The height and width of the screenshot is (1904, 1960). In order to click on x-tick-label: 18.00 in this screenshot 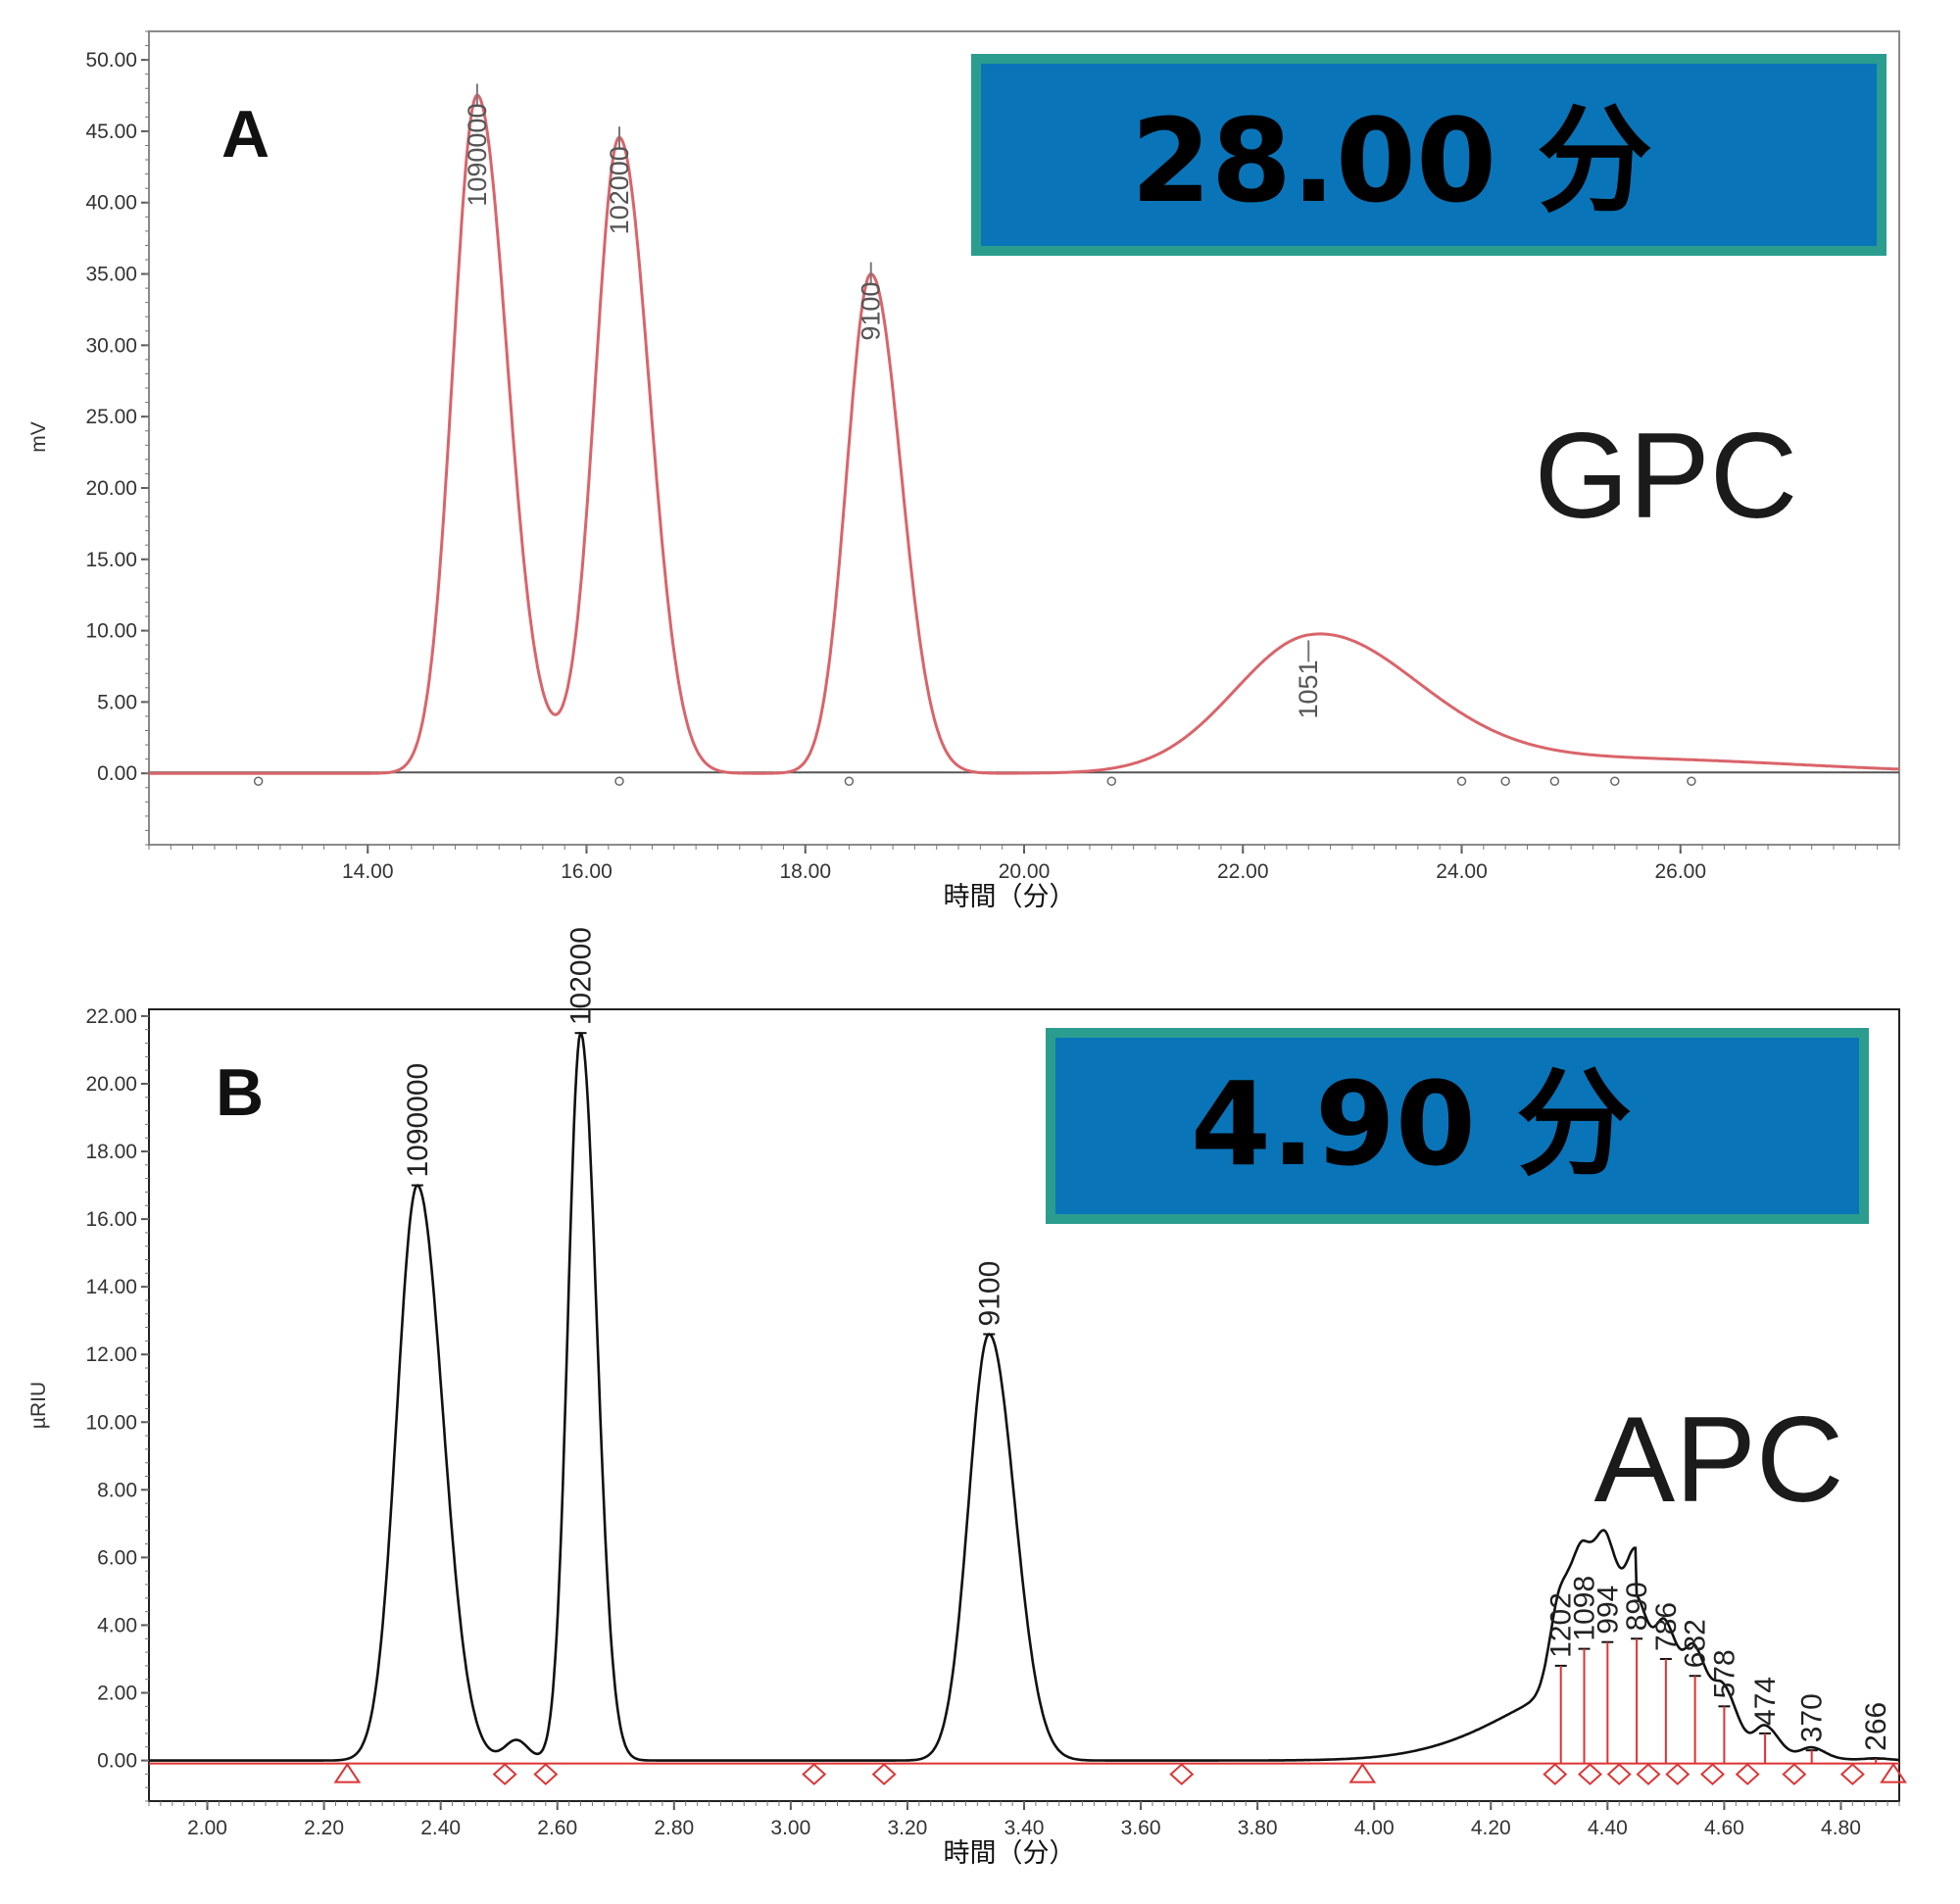, I will do `click(805, 871)`.